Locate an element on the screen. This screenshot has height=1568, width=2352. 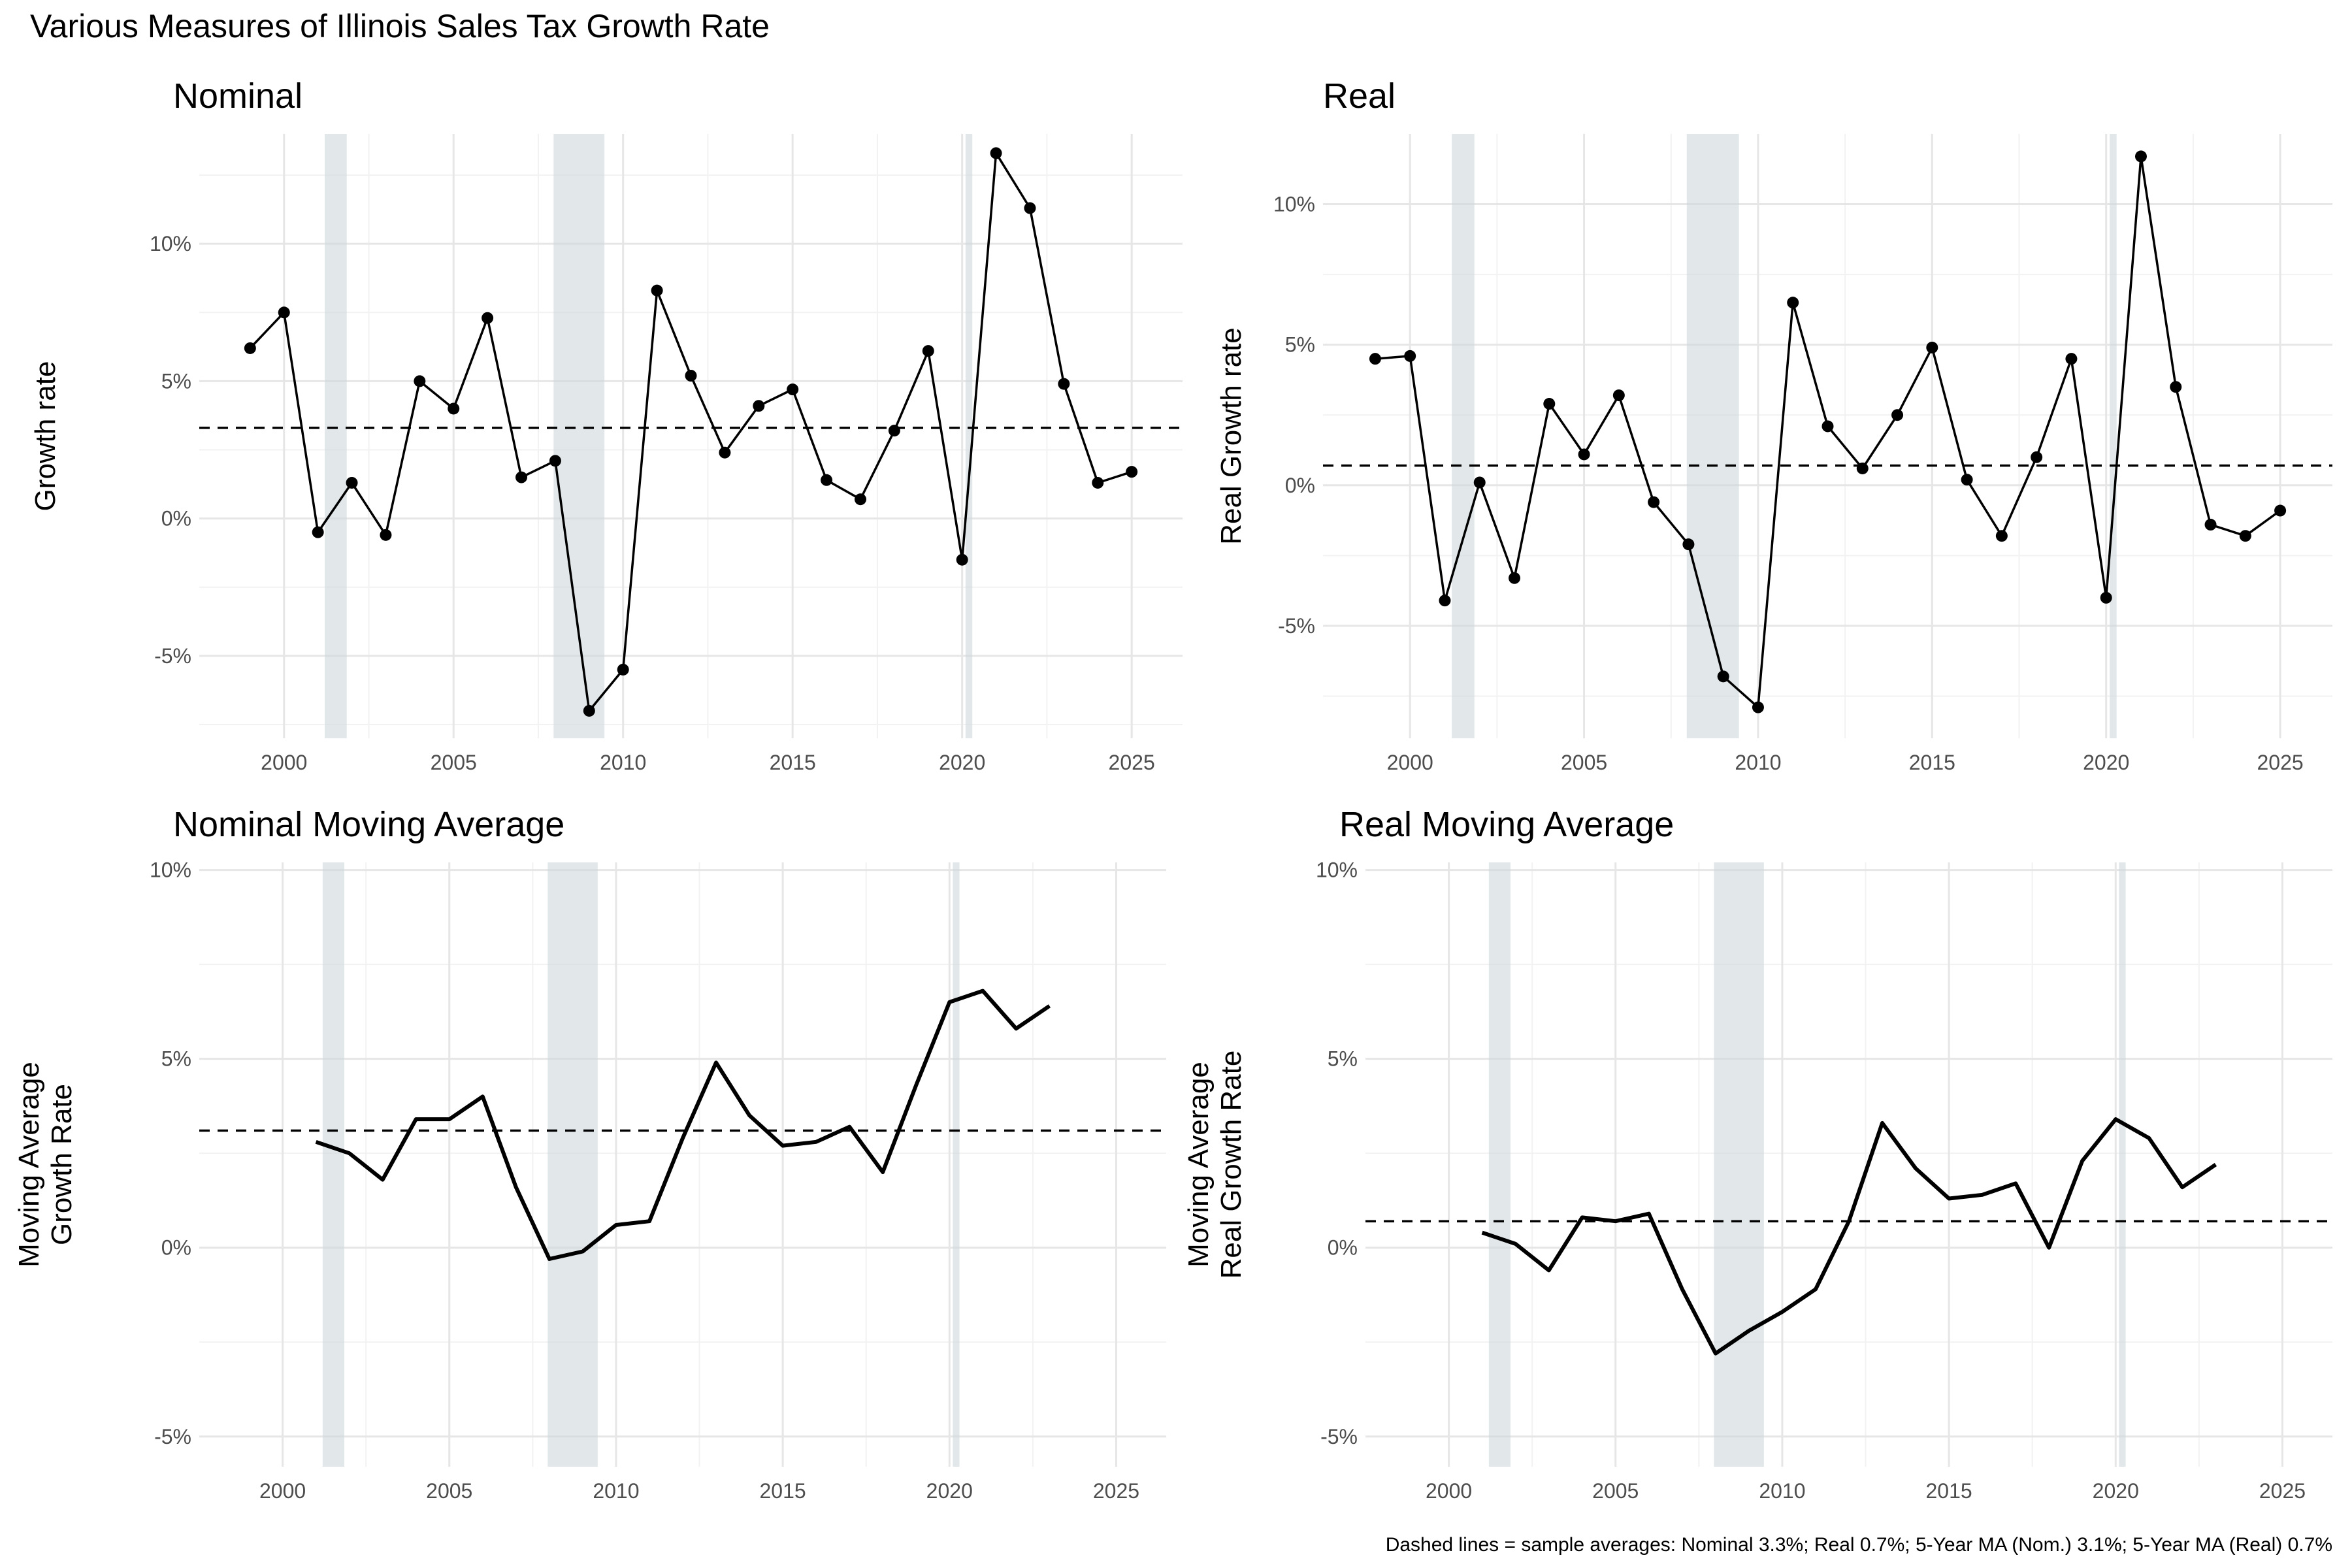
y-axis-title-line: Real Growth rate is located at coordinates (1231, 436).